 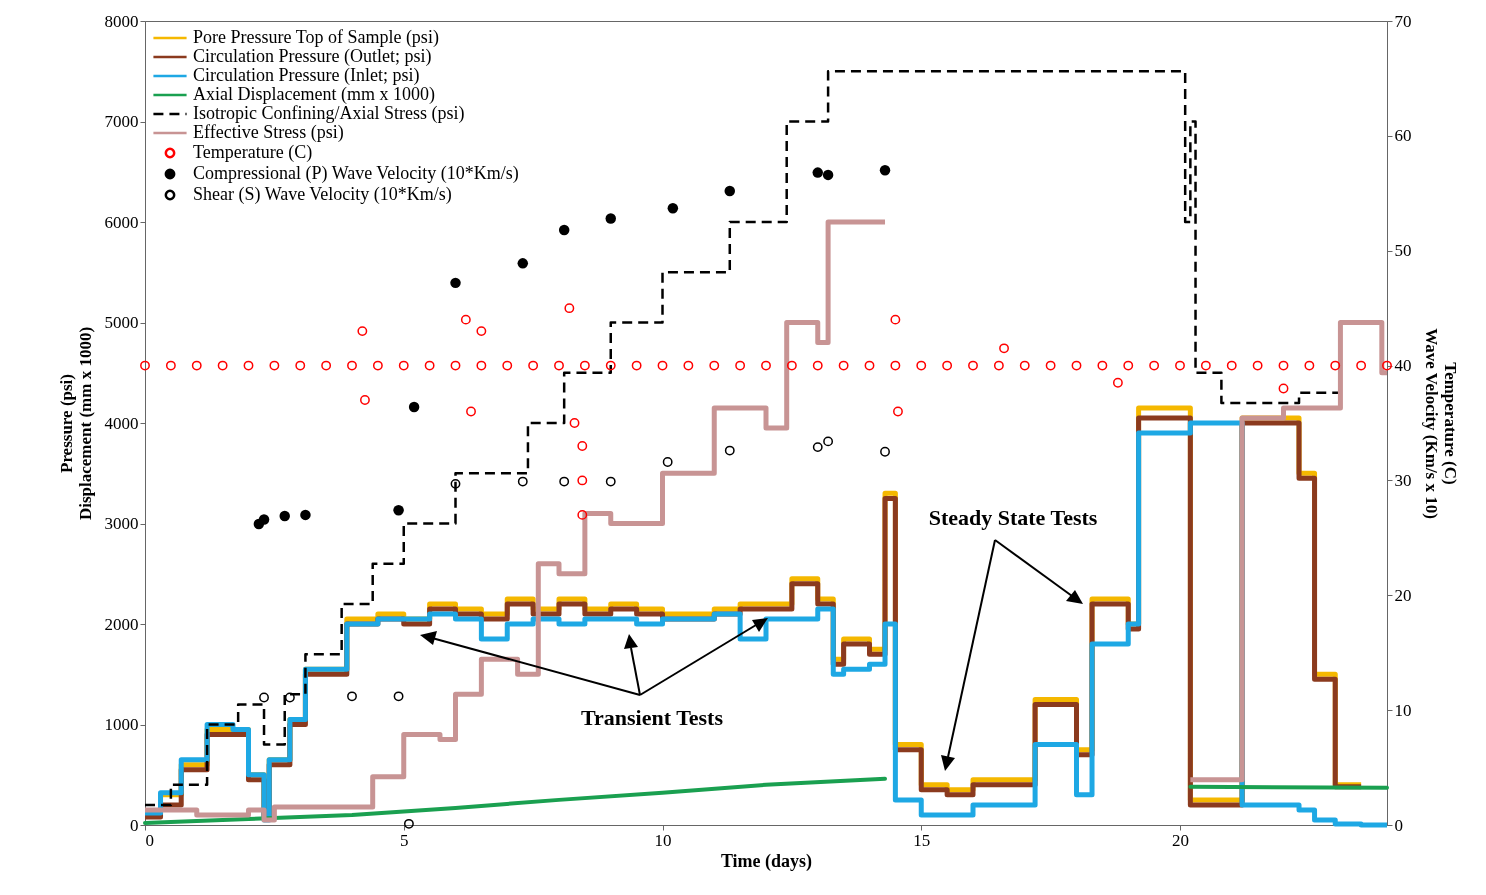 I want to click on legend-label: Compressional (P) Wave Velocity (10*Km/s), so click(x=356, y=173).